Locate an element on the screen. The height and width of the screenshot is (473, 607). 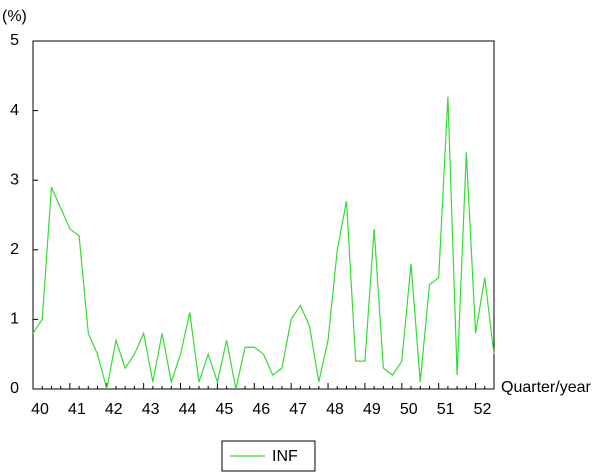
x-tick-label: 52 is located at coordinates (483, 409).